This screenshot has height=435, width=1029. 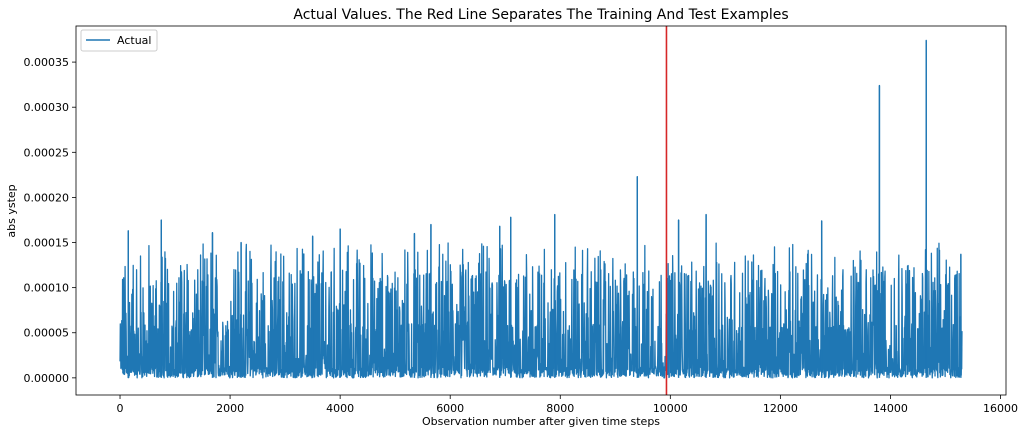 I want to click on y-tick-label: 0.00005, so click(x=47, y=333).